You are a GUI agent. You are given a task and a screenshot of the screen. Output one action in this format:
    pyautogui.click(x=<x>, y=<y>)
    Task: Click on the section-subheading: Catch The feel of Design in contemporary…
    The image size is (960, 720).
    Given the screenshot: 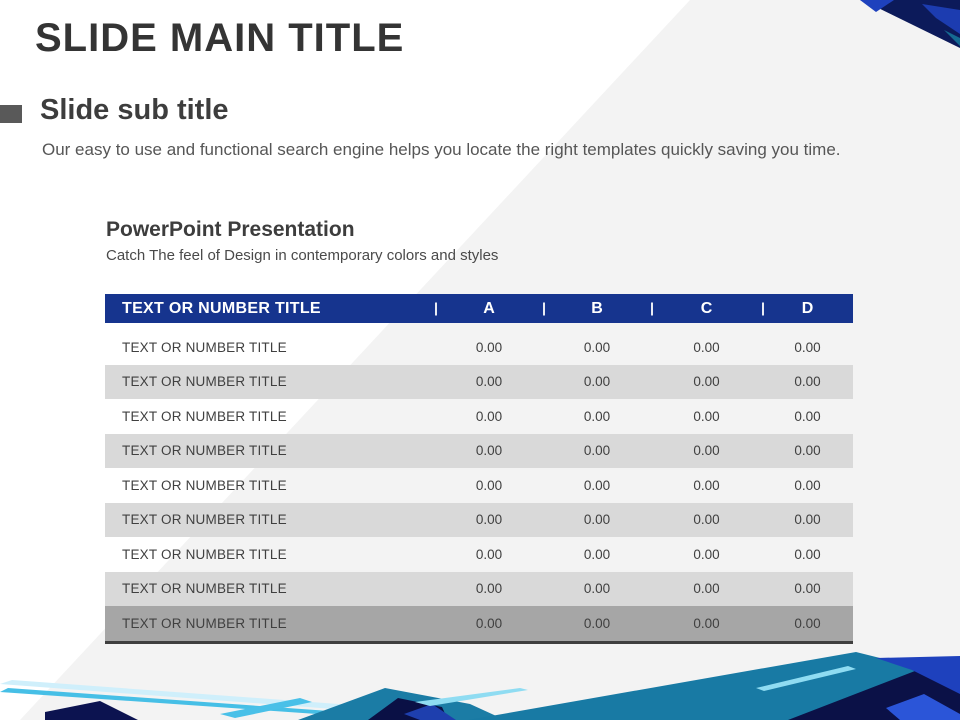 What is the action you would take?
    pyautogui.click(x=302, y=255)
    